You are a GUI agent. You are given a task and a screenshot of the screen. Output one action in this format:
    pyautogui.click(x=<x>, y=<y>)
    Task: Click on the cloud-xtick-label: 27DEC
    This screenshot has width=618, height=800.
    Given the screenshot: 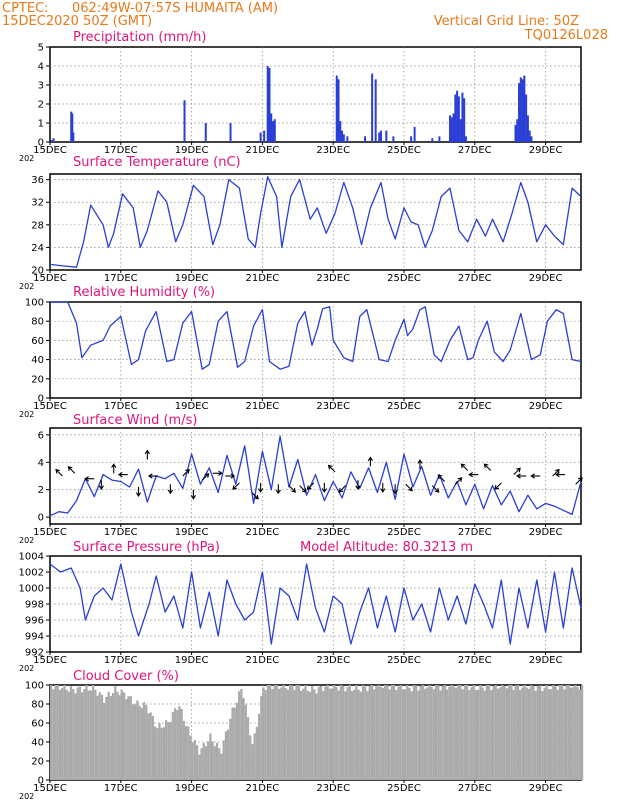 What is the action you would take?
    pyautogui.click(x=475, y=788)
    